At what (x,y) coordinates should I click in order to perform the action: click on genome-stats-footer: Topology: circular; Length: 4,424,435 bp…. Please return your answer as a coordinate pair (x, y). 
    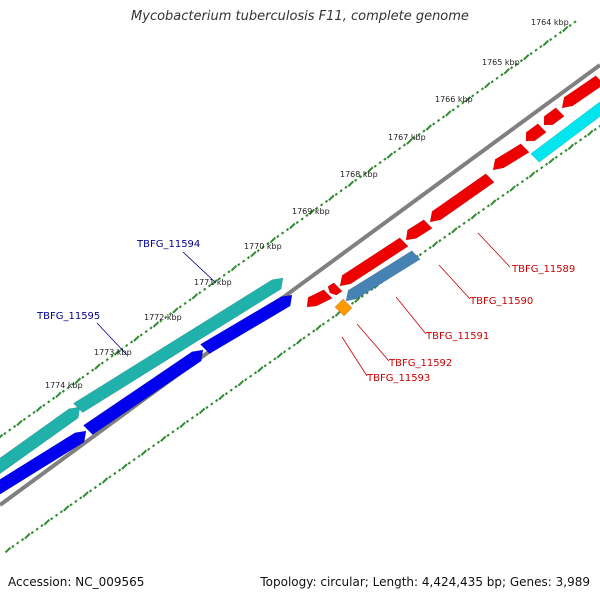
    Looking at the image, I should click on (425, 582).